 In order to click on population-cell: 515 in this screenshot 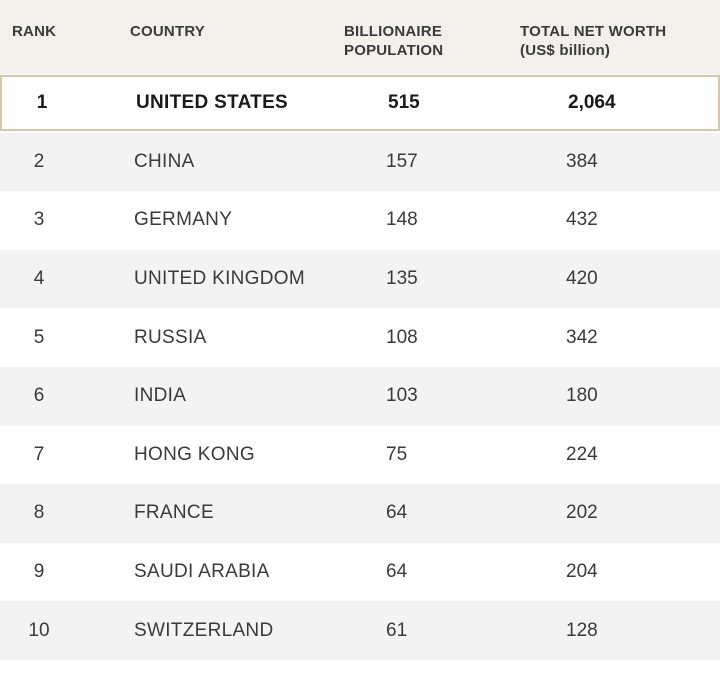, I will do `click(404, 102)`.